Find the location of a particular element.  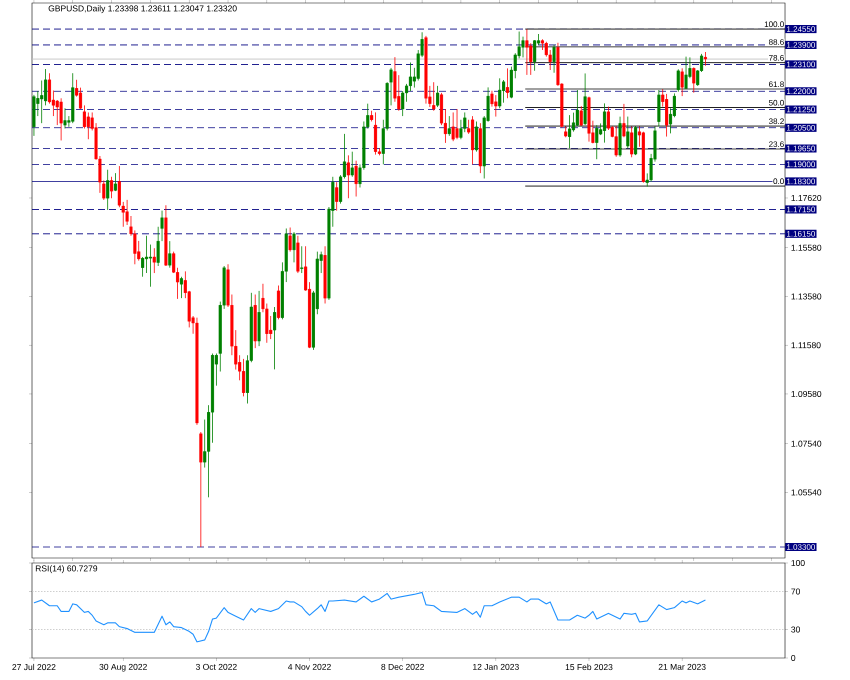

x-tick-label: 3 Oct 2022 is located at coordinates (216, 667).